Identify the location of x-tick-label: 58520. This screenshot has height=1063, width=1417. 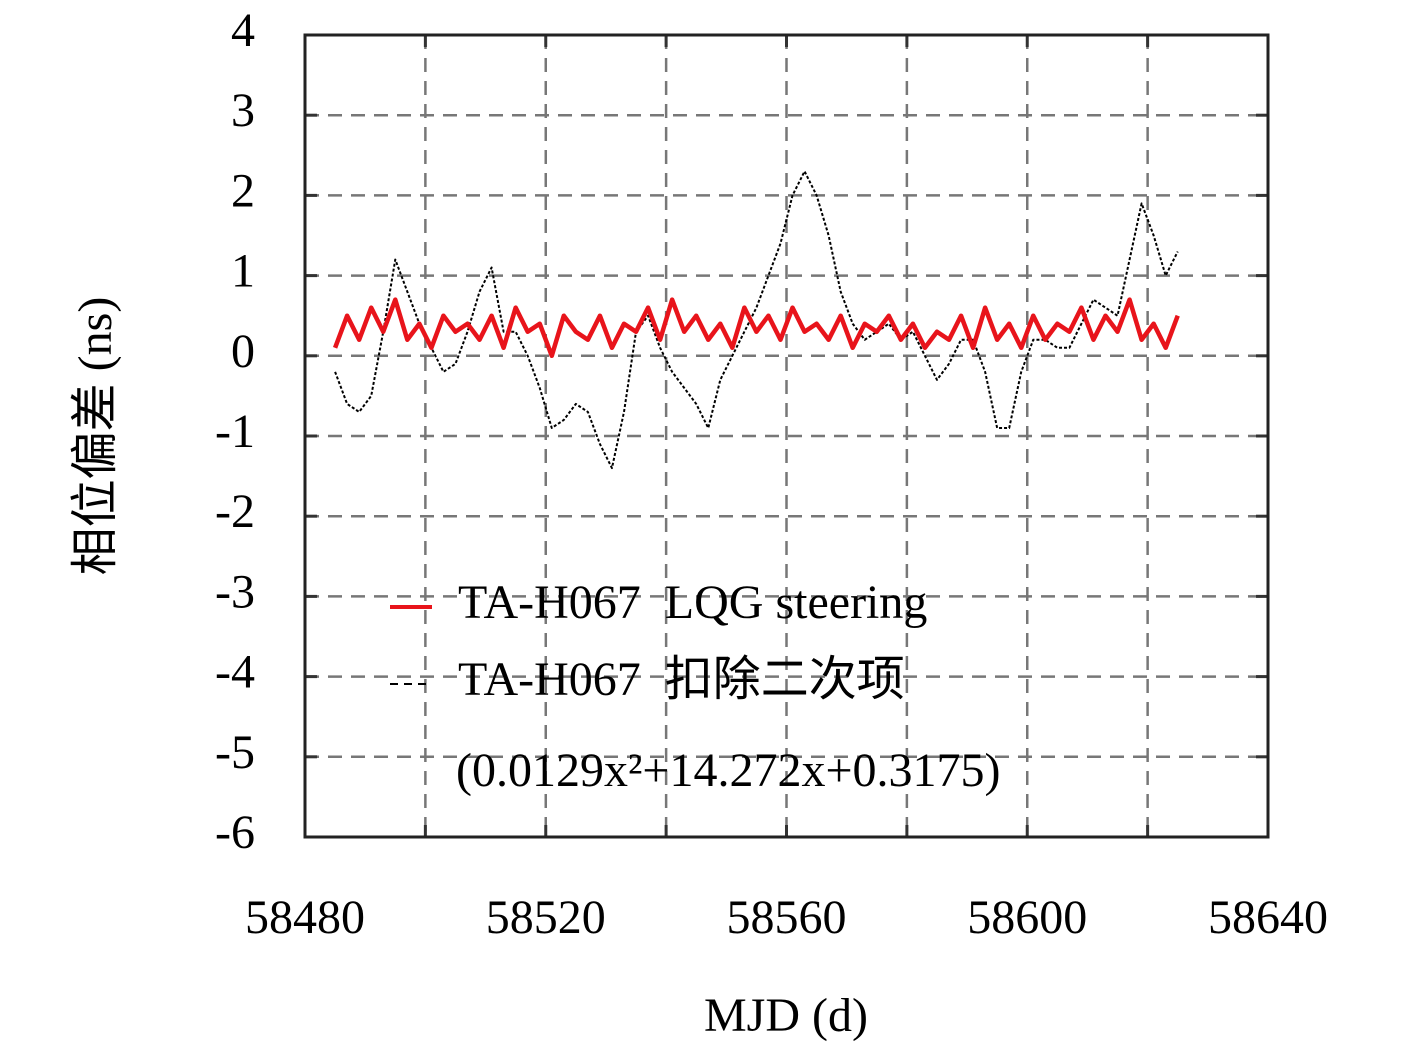
(546, 917).